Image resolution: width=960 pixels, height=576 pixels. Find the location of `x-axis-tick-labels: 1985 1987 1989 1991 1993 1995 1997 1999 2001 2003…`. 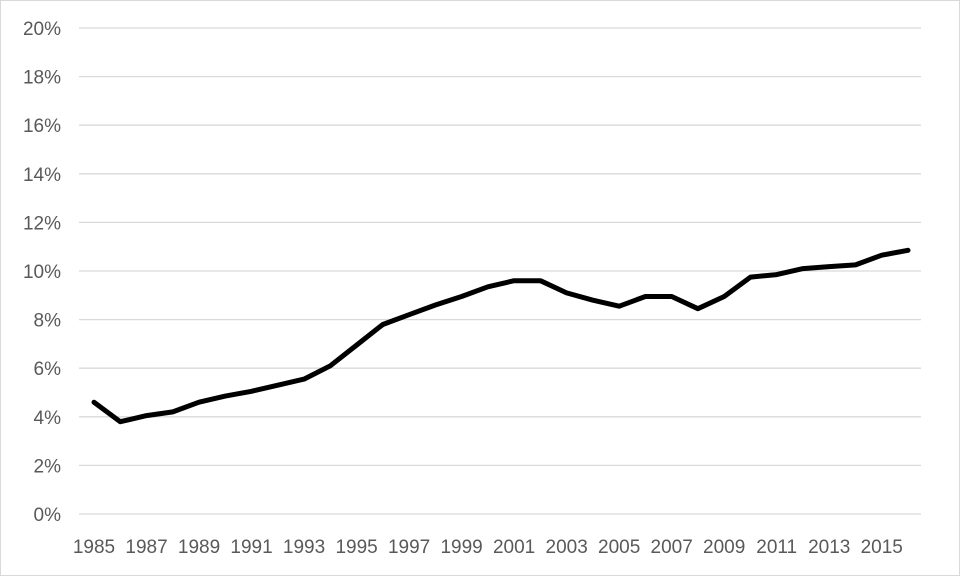

x-axis-tick-labels: 1985 1987 1989 1991 1993 1995 1997 1999 2001 2003… is located at coordinates (488, 547).